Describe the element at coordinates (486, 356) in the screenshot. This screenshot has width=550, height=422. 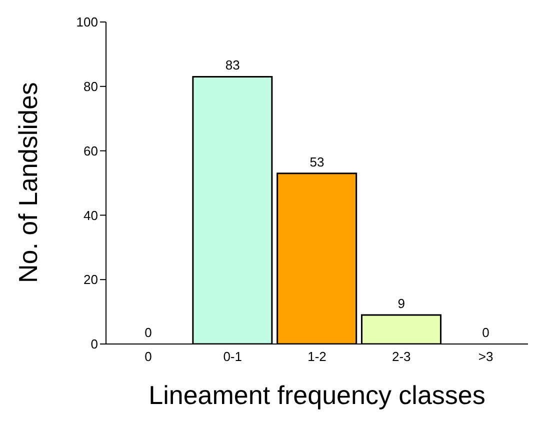
I see `x-tick-label: >3` at that location.